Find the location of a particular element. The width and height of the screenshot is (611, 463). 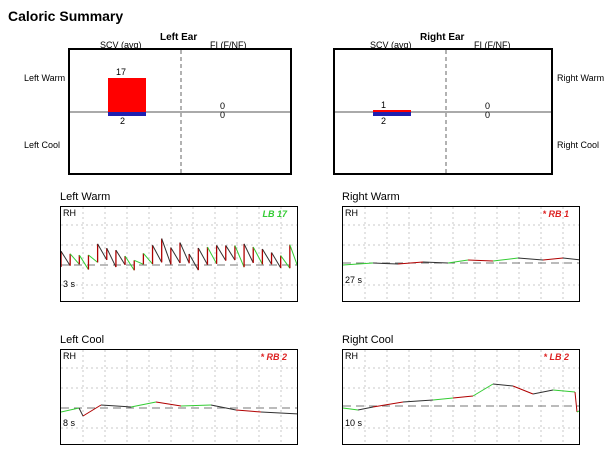

right-scv-label: SCV (avg) is located at coordinates (391, 45).